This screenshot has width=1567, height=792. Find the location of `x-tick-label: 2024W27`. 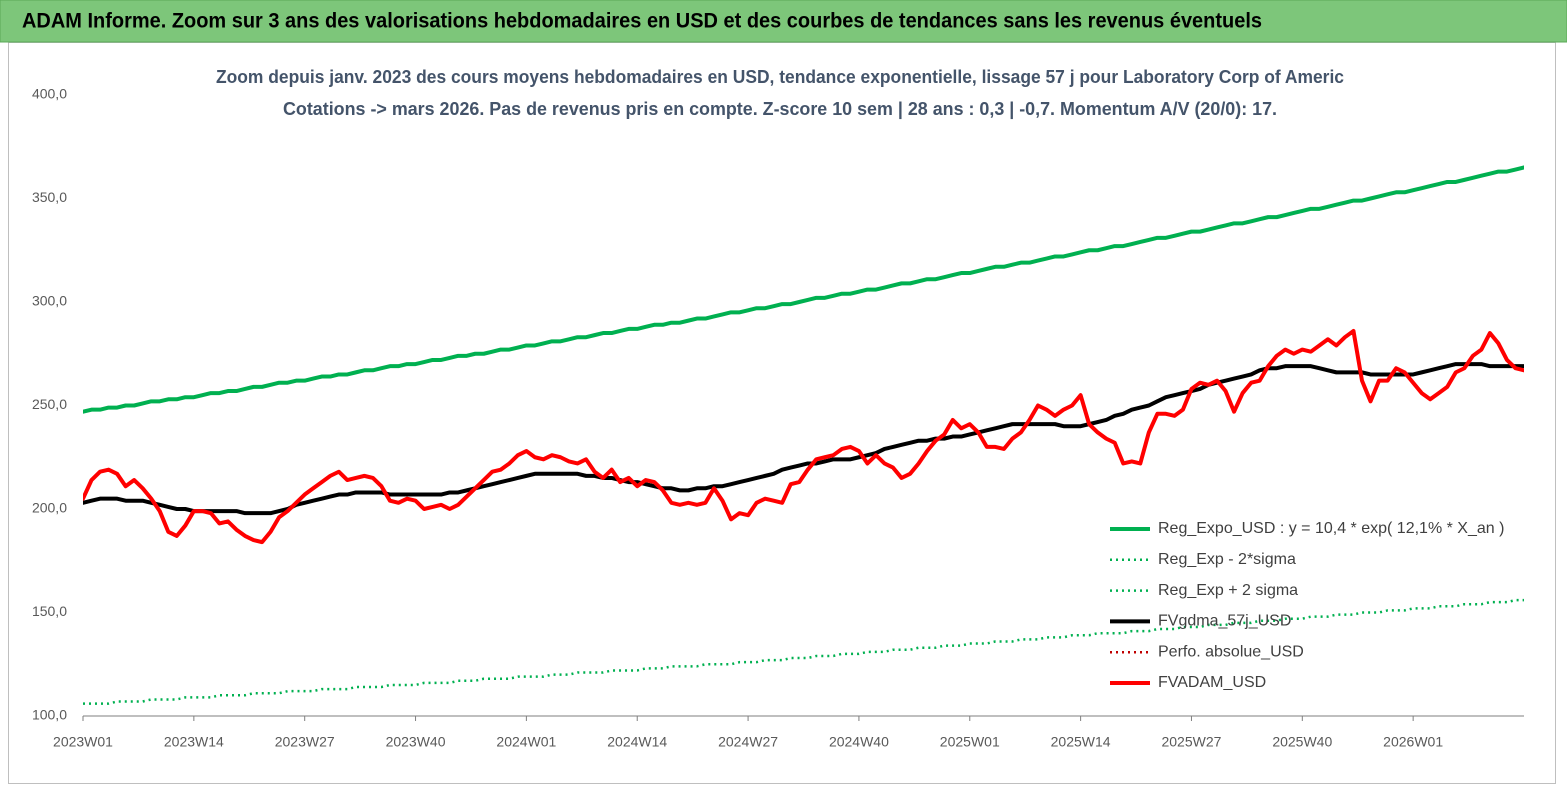

x-tick-label: 2024W27 is located at coordinates (748, 742).